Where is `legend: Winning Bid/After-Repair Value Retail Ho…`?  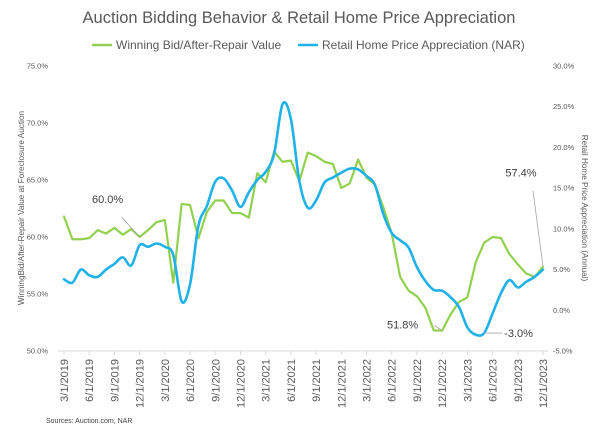
legend: Winning Bid/After-Repair Value Retail Ho… is located at coordinates (308, 45).